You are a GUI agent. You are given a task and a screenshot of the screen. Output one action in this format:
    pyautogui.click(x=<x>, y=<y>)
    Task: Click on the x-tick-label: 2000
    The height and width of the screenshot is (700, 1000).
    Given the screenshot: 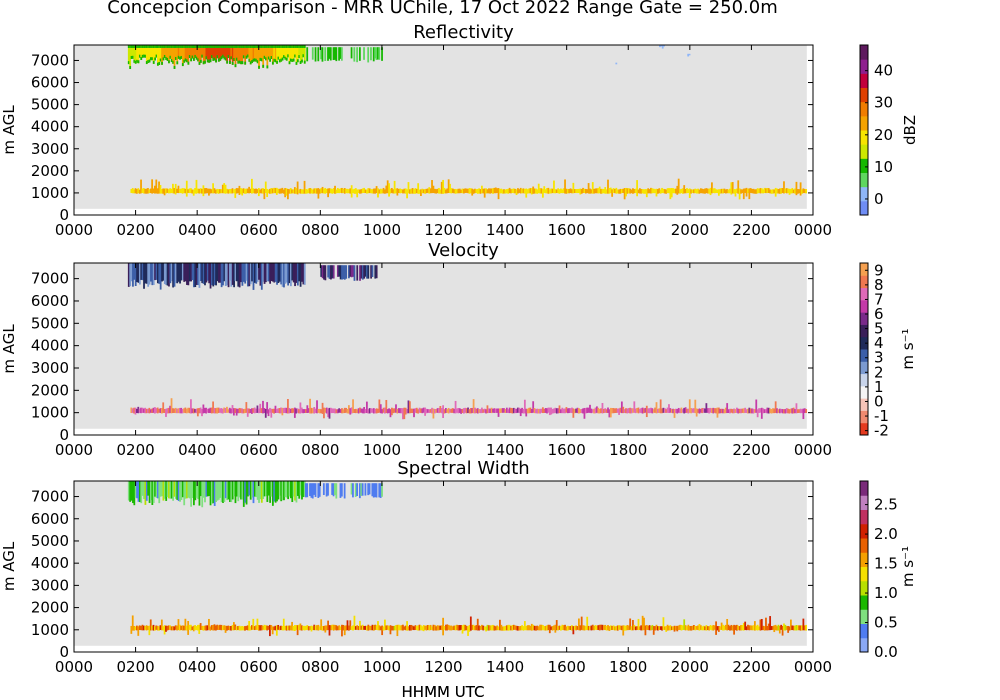 What is the action you would take?
    pyautogui.click(x=690, y=450)
    